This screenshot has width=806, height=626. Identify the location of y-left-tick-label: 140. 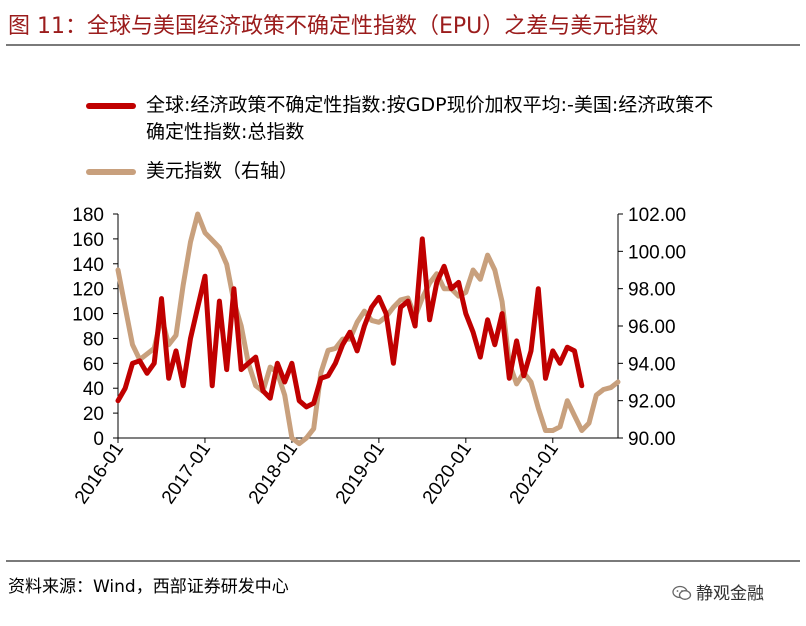
(88, 265).